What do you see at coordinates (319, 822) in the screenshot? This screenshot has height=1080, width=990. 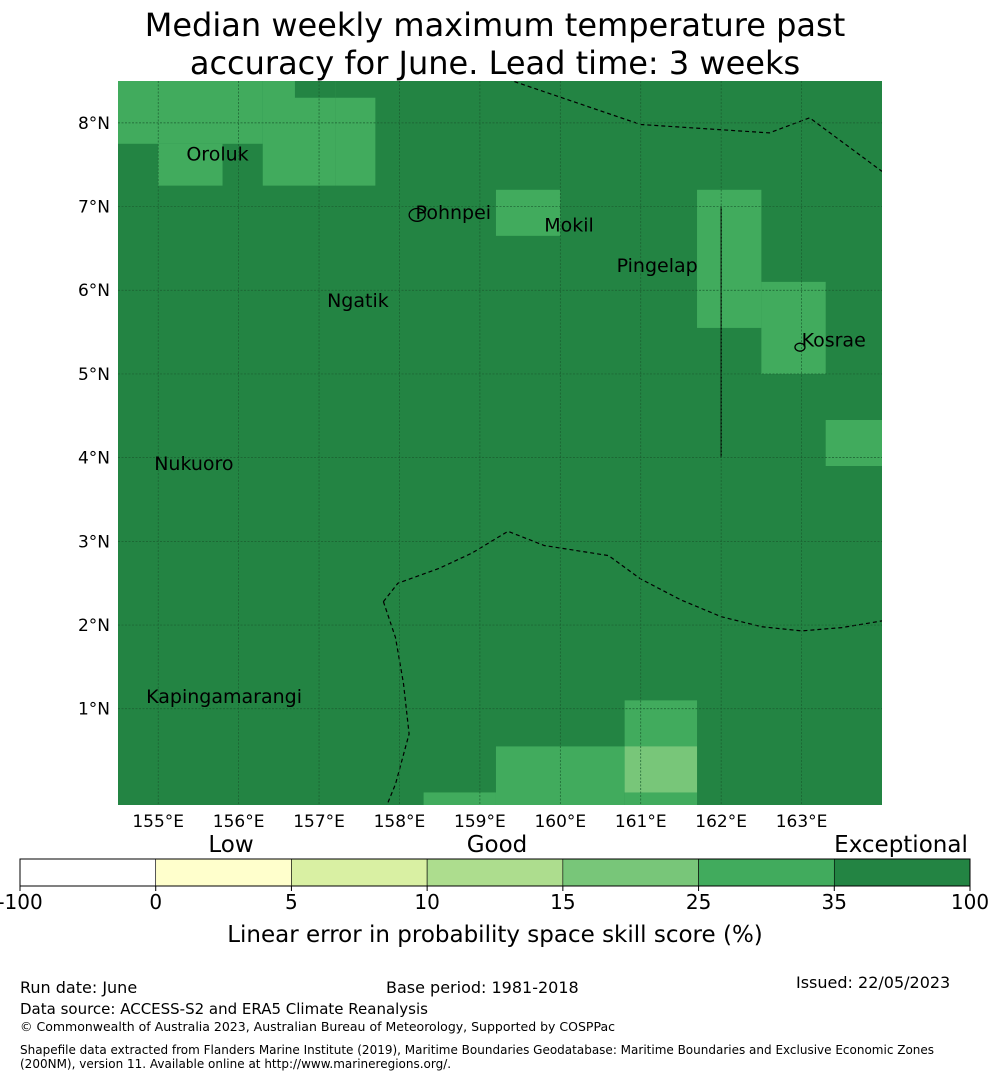 I see `lon-tick-label: 157°E` at bounding box center [319, 822].